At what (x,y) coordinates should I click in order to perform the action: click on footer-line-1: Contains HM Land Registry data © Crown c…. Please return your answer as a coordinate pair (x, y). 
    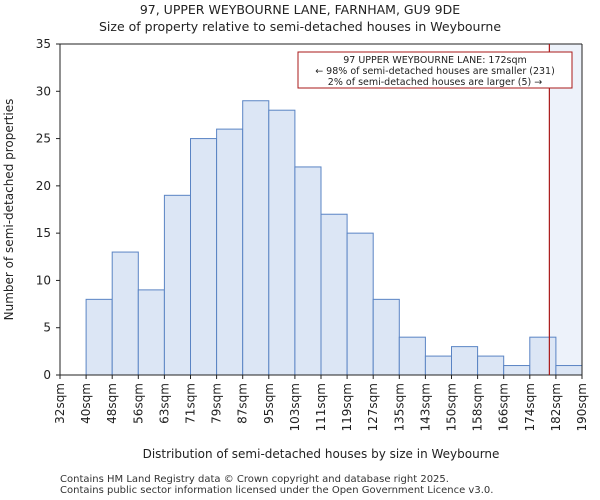
    Looking at the image, I should click on (254, 479).